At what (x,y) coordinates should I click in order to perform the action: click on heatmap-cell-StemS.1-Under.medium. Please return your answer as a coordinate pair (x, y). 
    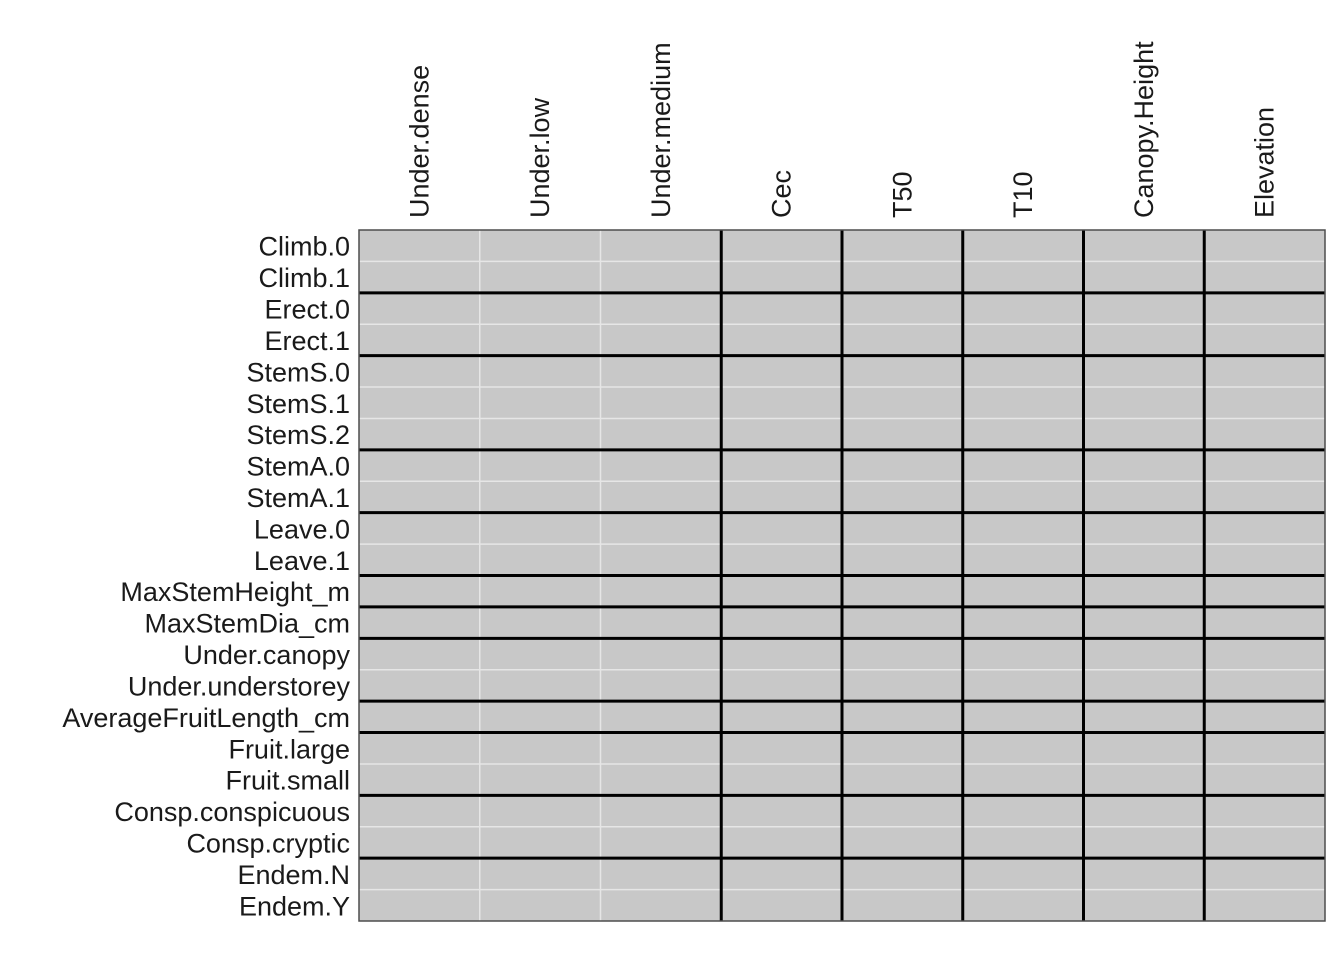
    Looking at the image, I should click on (661, 403).